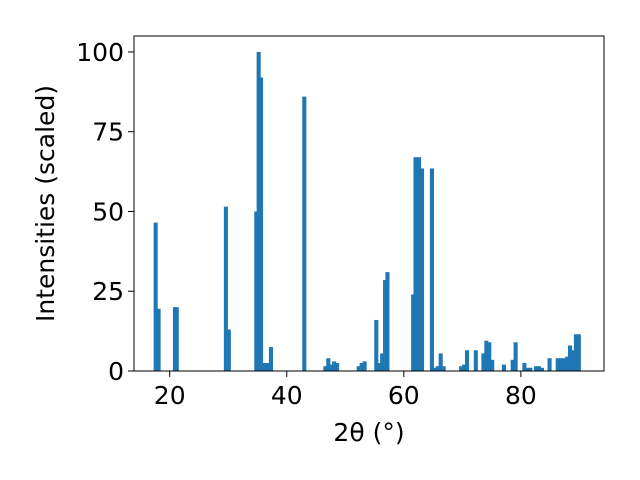 The height and width of the screenshot is (480, 640). Describe the element at coordinates (521, 395) in the screenshot. I see `x-tick-label: 80` at that location.